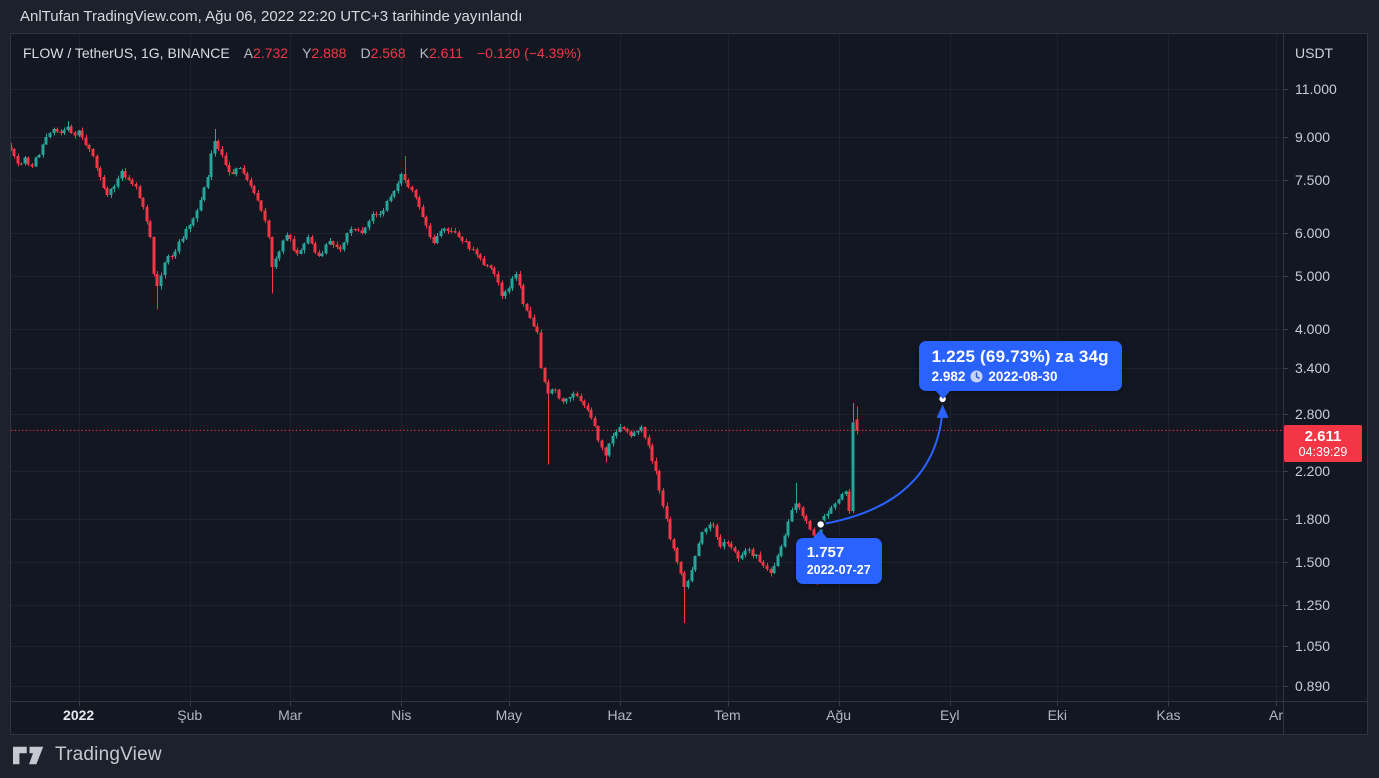  I want to click on current-price-badge: 2.611 04:39:29, so click(1323, 443).